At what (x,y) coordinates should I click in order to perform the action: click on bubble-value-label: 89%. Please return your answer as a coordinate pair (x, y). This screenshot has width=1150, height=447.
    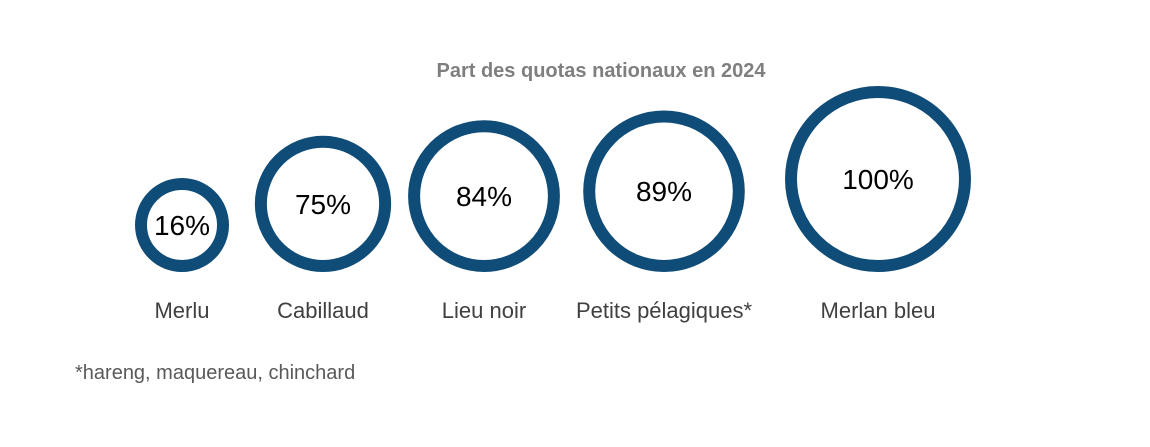
    Looking at the image, I should click on (664, 191).